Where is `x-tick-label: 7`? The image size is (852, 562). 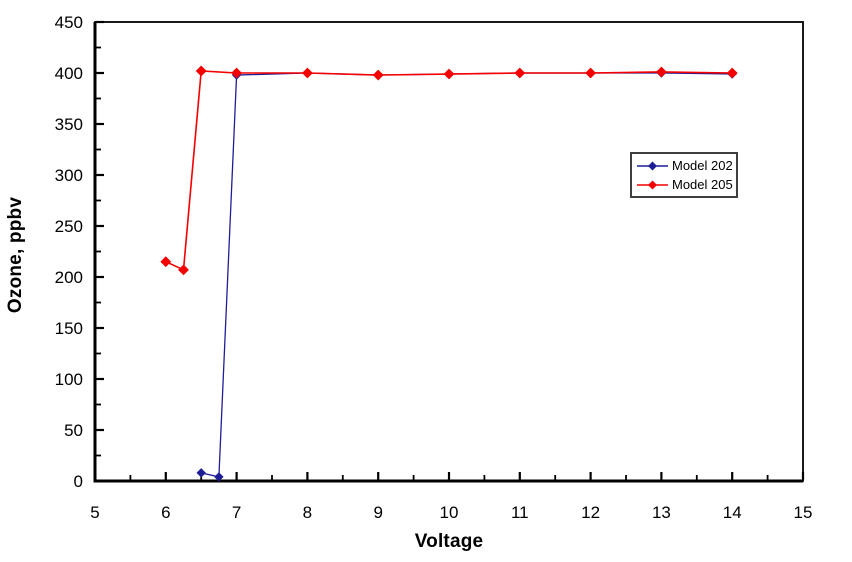 x-tick-label: 7 is located at coordinates (236, 512).